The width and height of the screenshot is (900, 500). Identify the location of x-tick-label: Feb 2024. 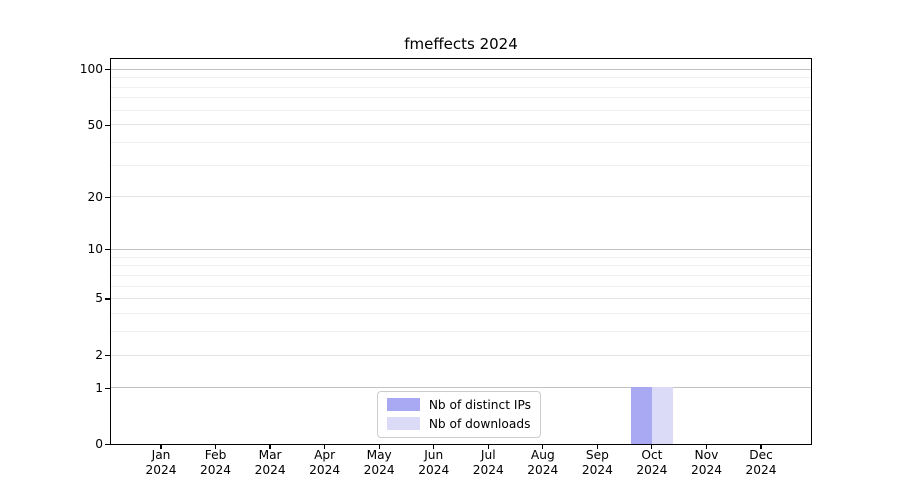
(216, 463).